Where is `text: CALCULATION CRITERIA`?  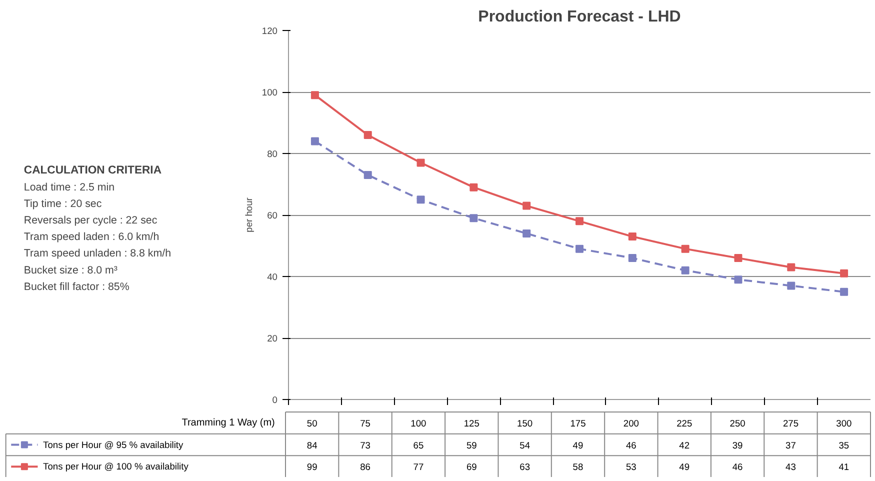 text: CALCULATION CRITERIA is located at coordinates (93, 170).